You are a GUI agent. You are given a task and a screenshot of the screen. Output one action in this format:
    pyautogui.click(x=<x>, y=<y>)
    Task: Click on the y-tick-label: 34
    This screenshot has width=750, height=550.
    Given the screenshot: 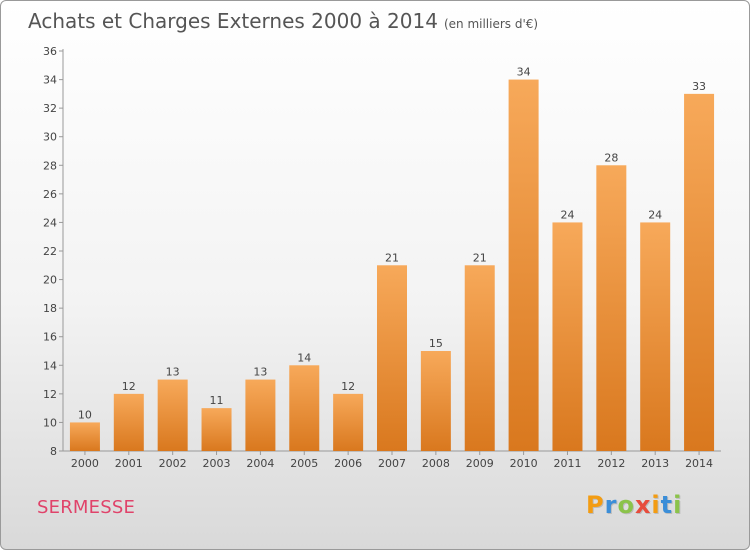 What is the action you would take?
    pyautogui.click(x=50, y=80)
    